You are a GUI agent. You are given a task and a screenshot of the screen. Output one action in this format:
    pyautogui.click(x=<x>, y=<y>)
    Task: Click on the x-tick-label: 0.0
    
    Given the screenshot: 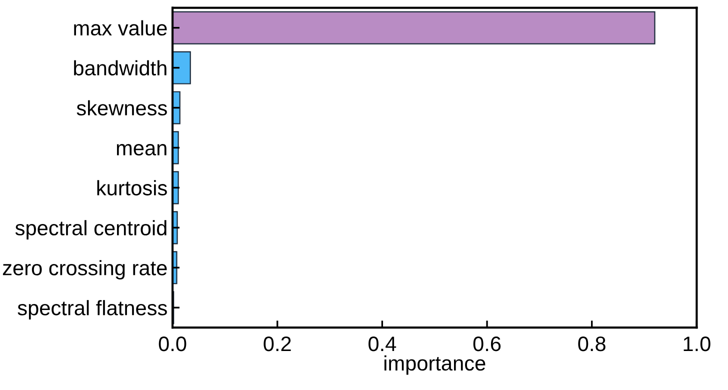 What is the action you would take?
    pyautogui.click(x=172, y=344)
    